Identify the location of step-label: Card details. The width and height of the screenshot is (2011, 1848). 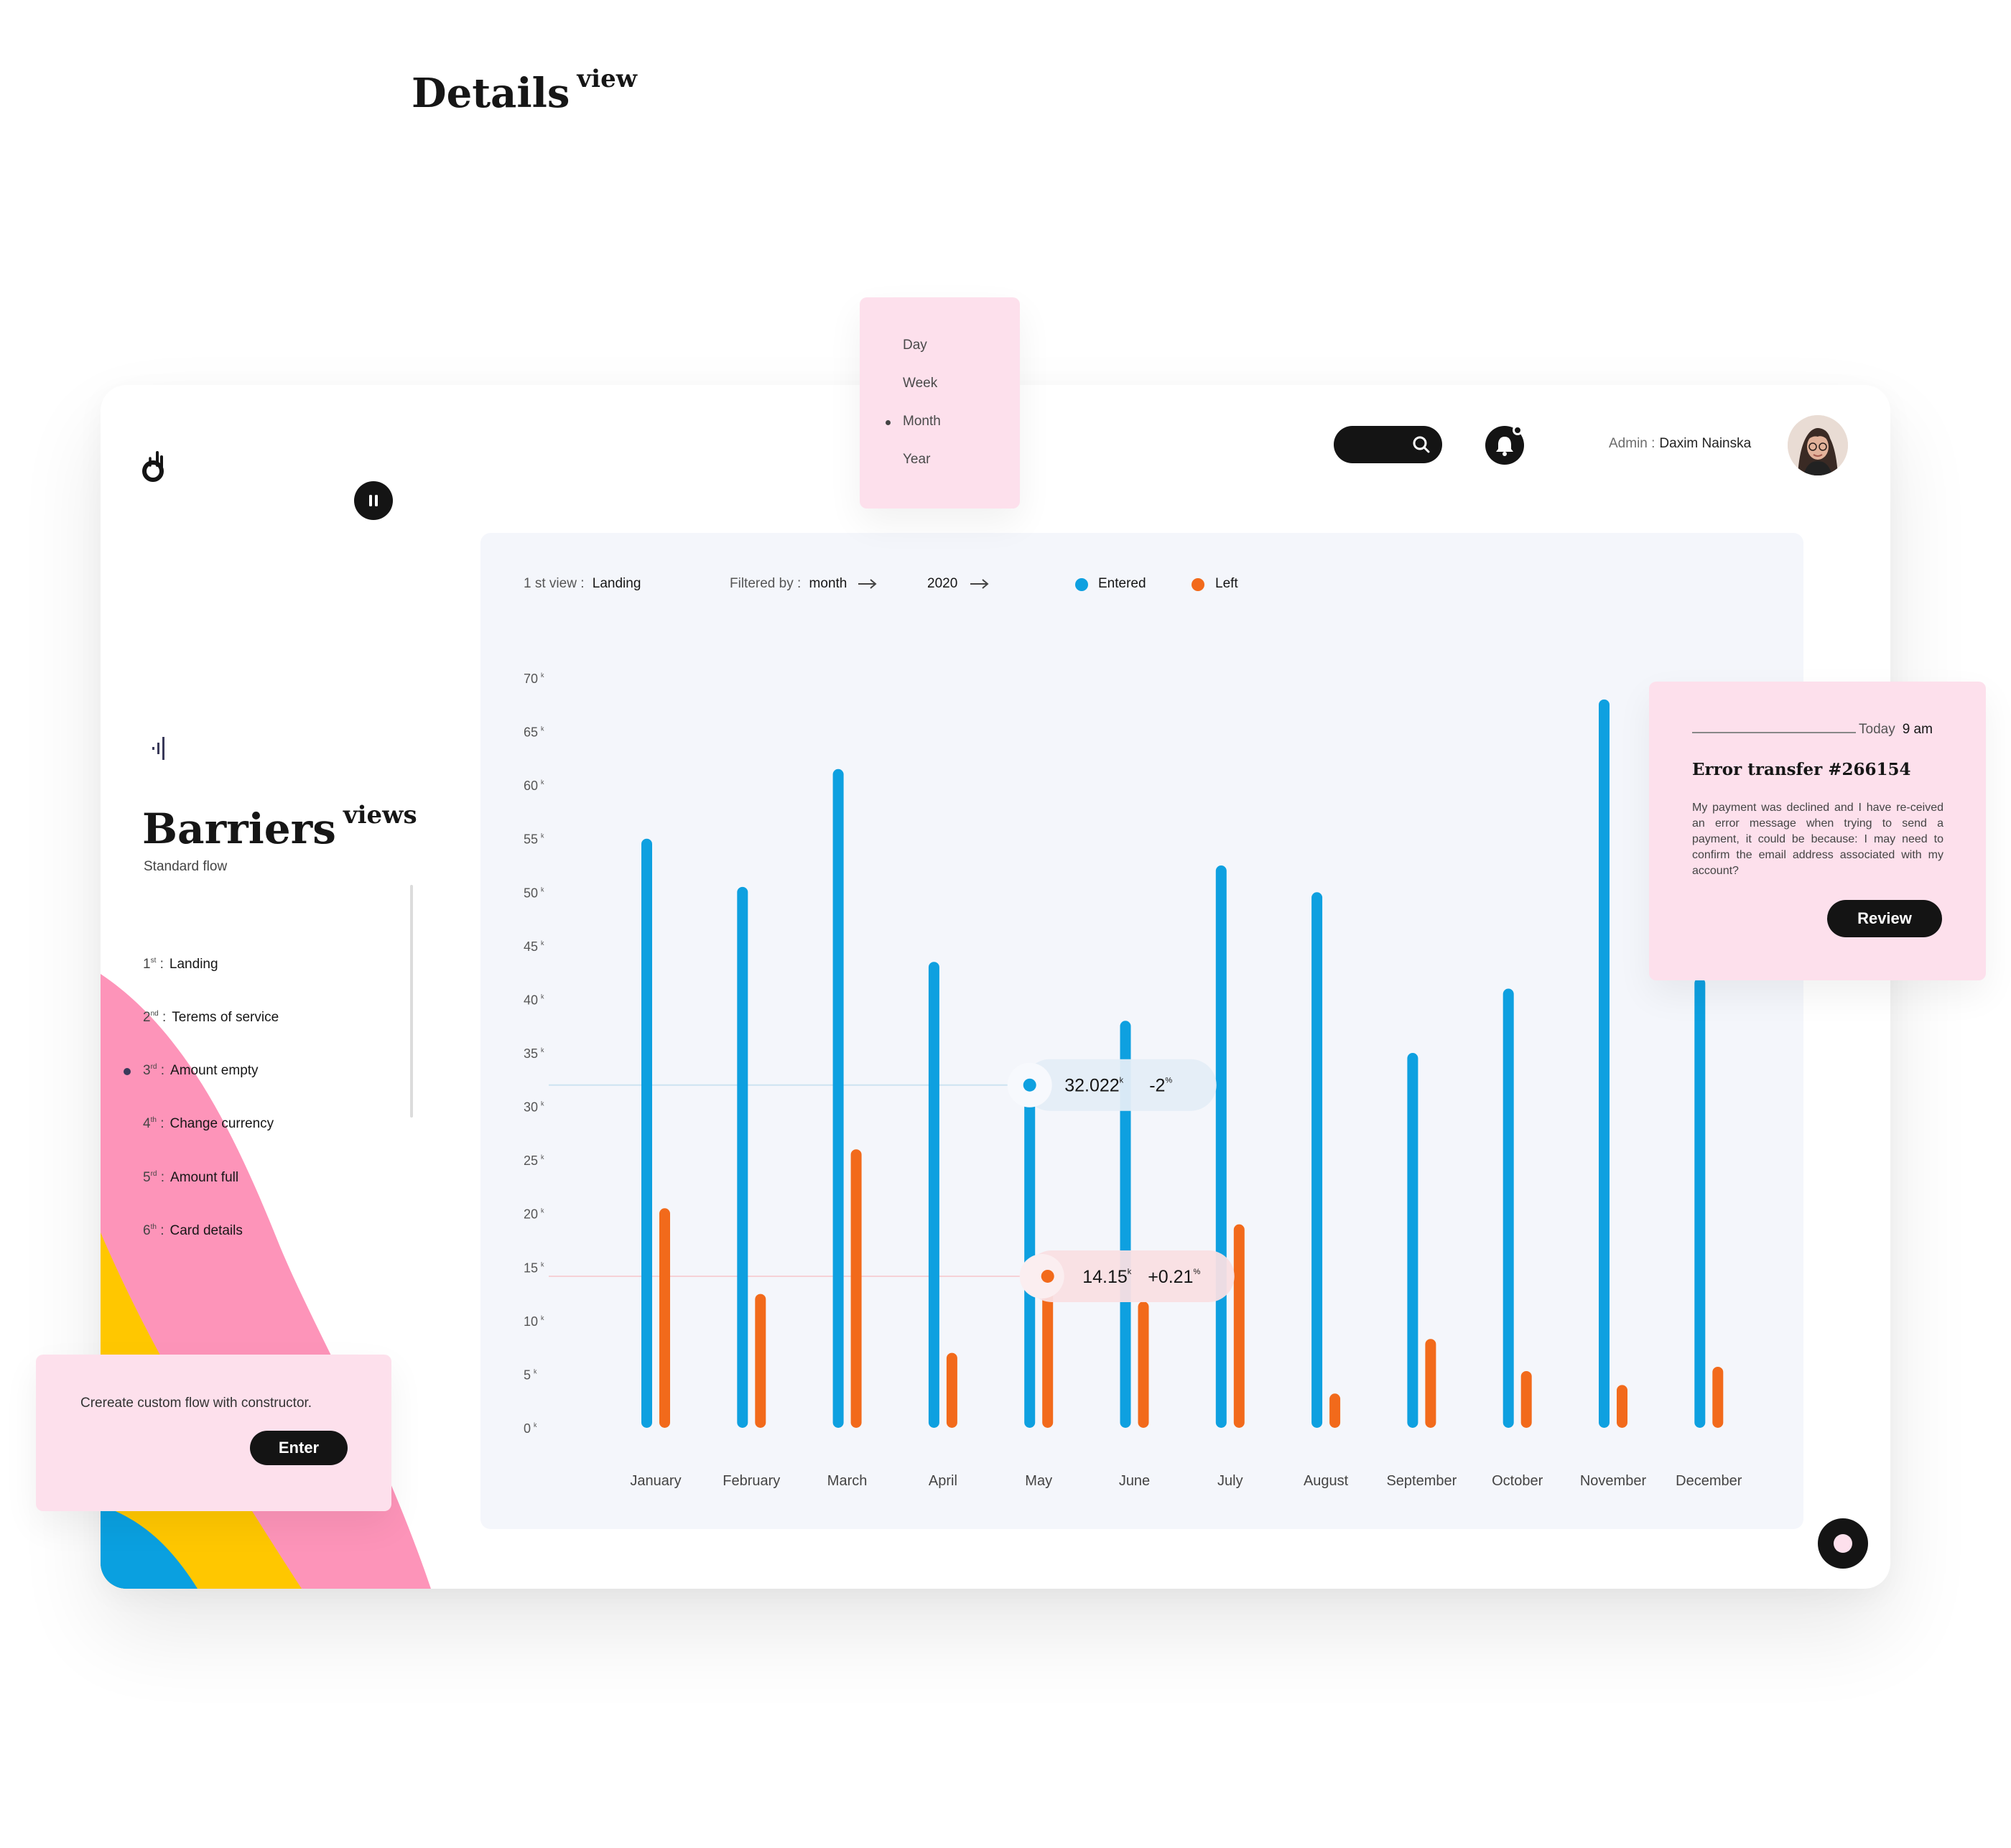
(206, 1230).